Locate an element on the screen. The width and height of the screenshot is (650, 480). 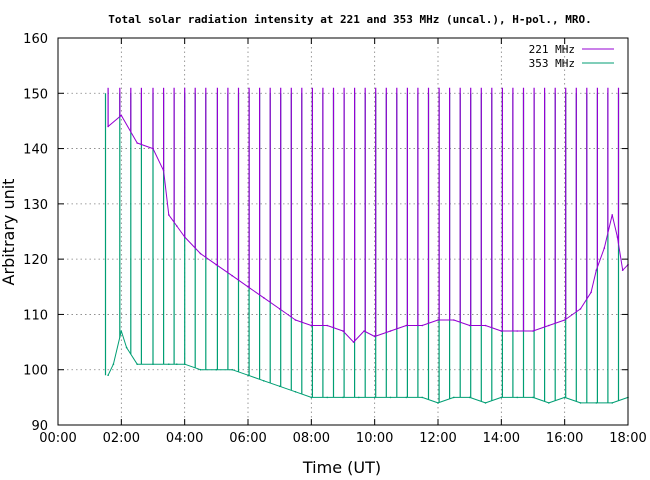
x-tick-label: 08:00 is located at coordinates (311, 438).